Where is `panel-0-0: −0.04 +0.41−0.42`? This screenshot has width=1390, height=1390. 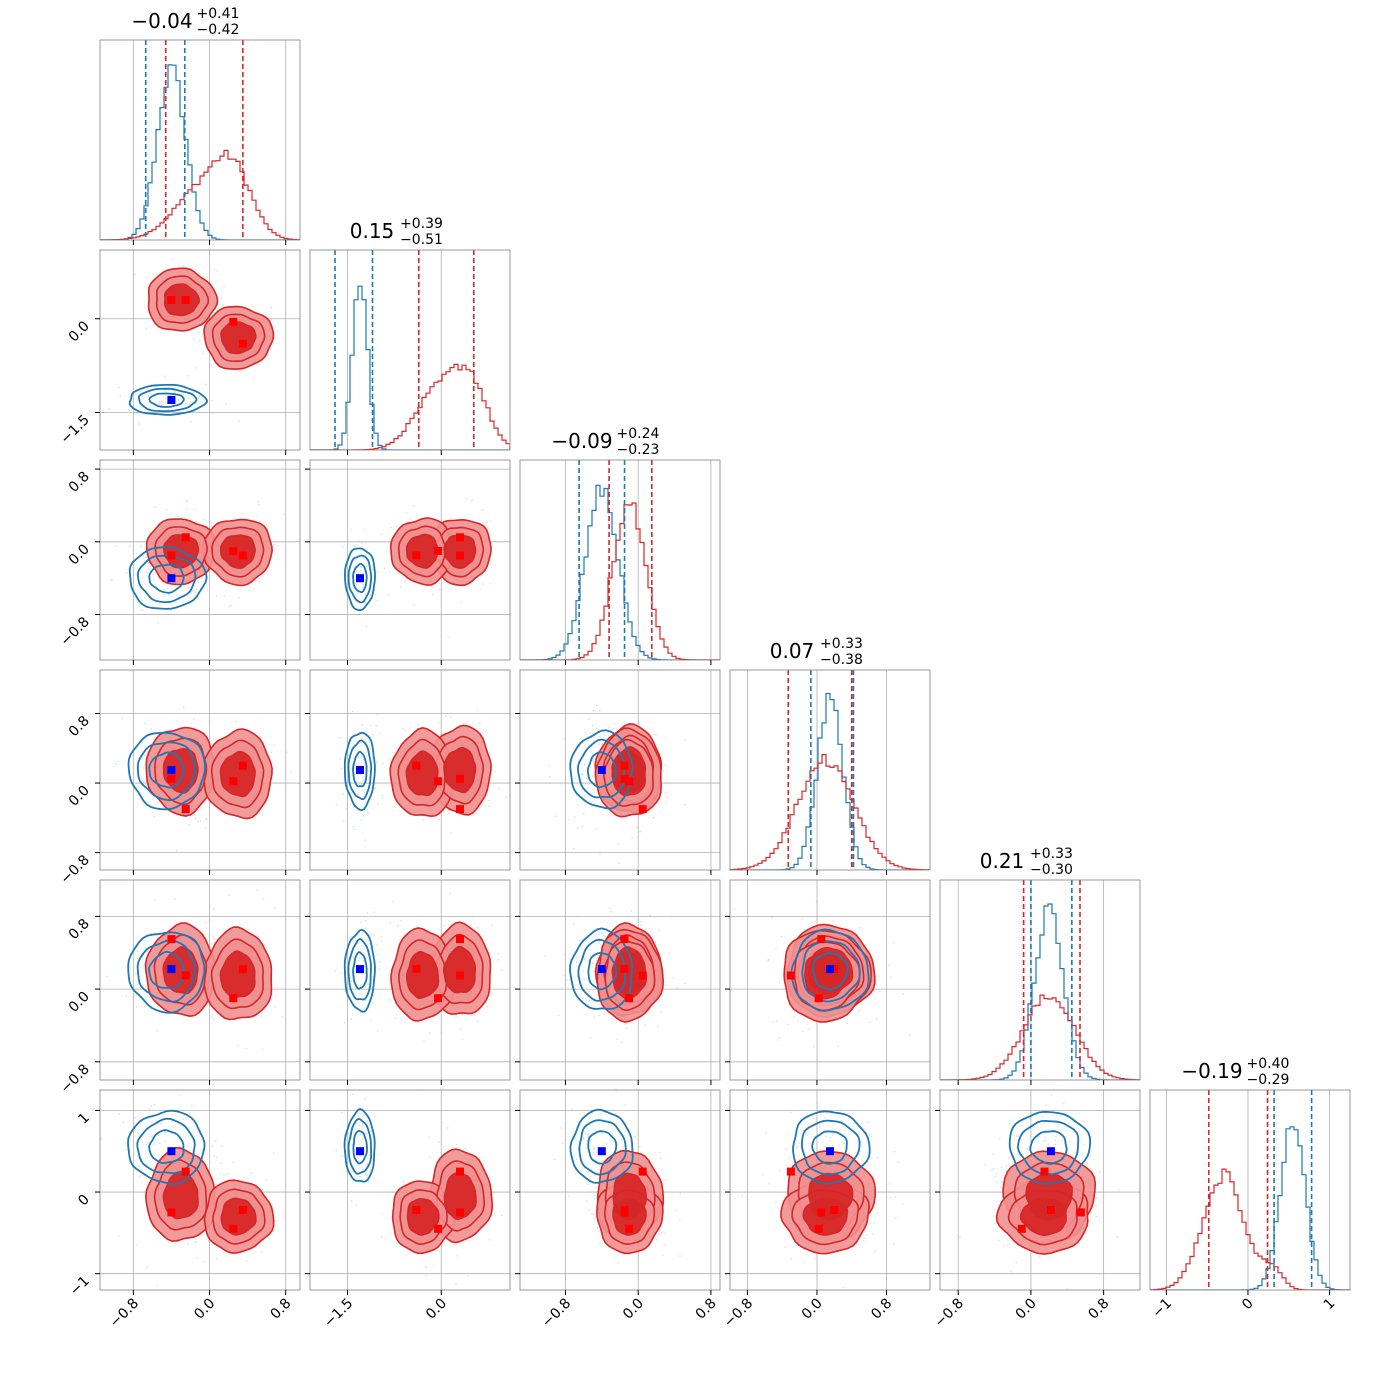 panel-0-0: −0.04 +0.41−0.42 is located at coordinates (200, 125).